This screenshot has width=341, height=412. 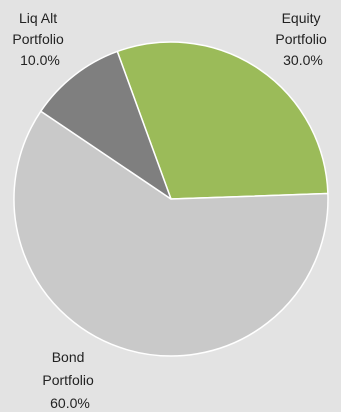 I want to click on slice-label-equity: Equity Portfolio 30.0%, so click(x=302, y=39).